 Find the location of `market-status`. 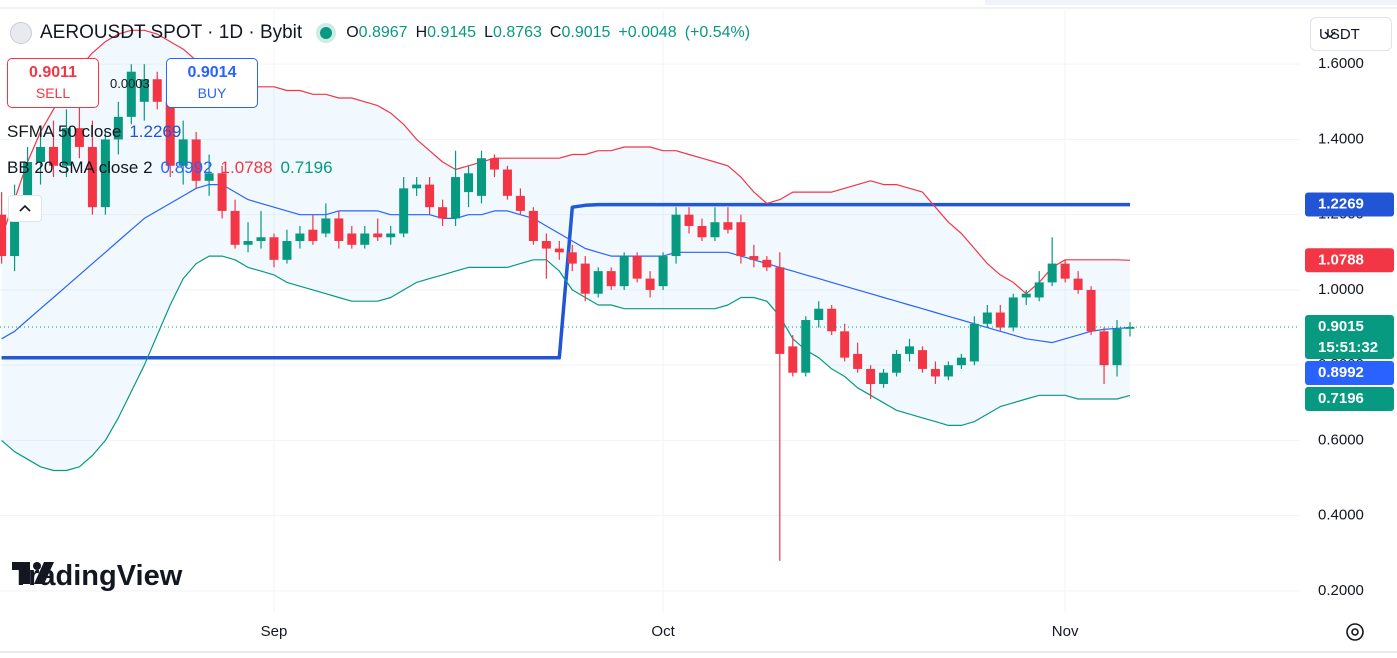

market-status is located at coordinates (326, 33).